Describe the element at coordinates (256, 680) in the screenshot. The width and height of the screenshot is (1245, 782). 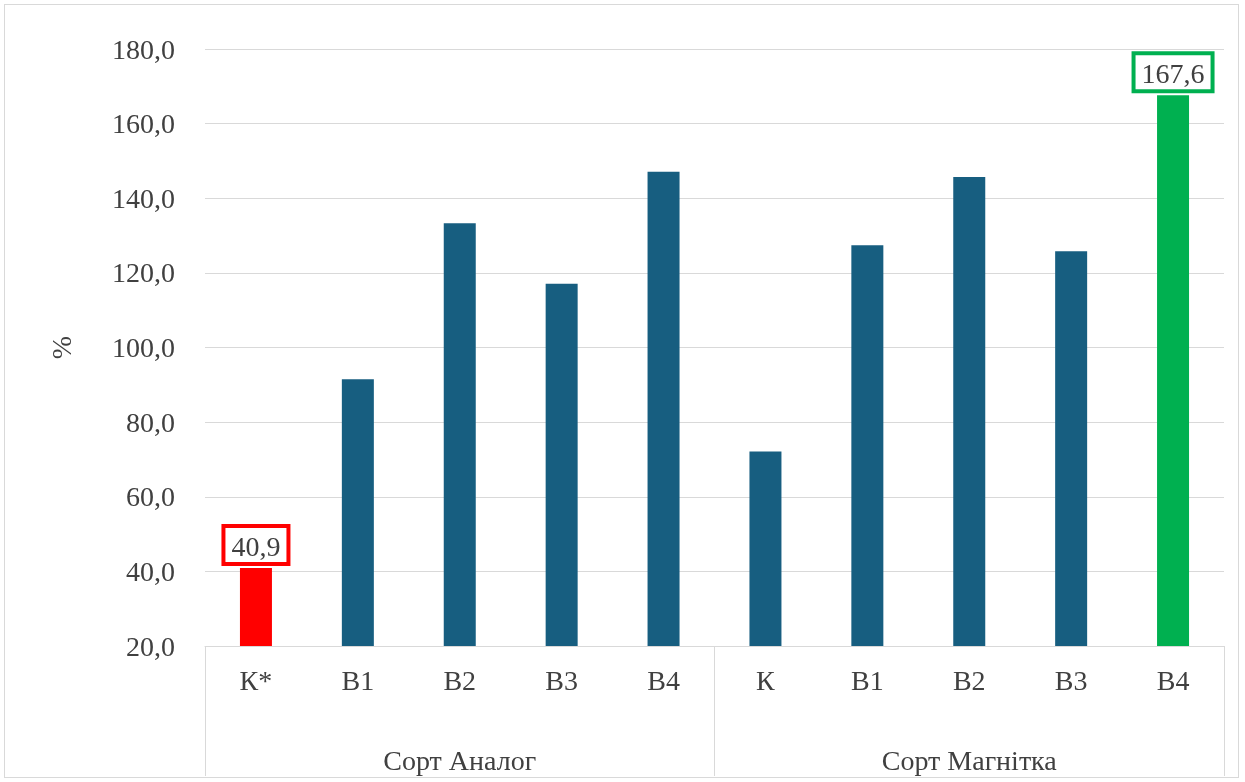
I see `x-tick-label: К*` at that location.